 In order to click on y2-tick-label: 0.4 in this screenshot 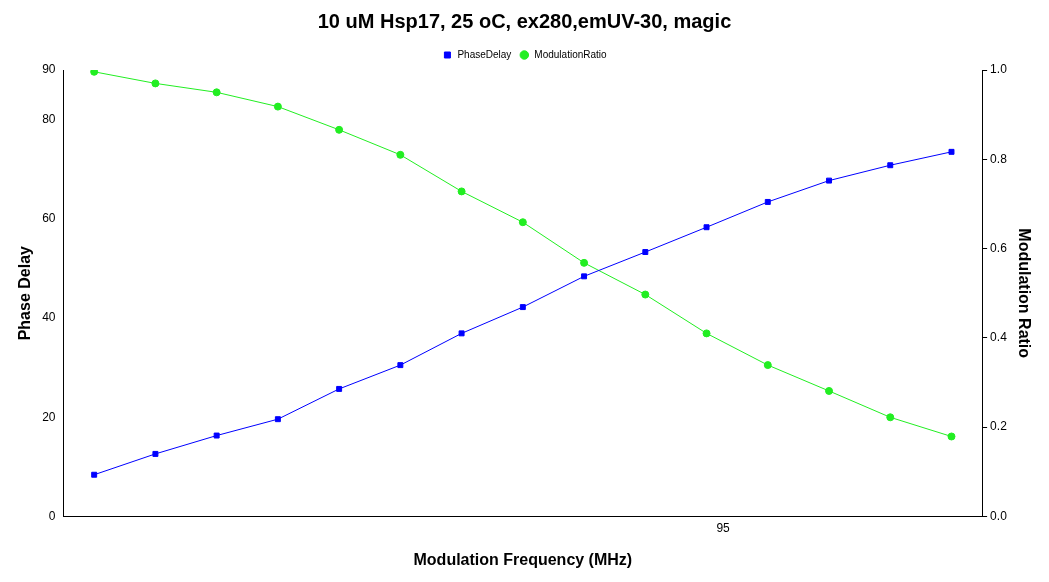, I will do `click(999, 337)`.